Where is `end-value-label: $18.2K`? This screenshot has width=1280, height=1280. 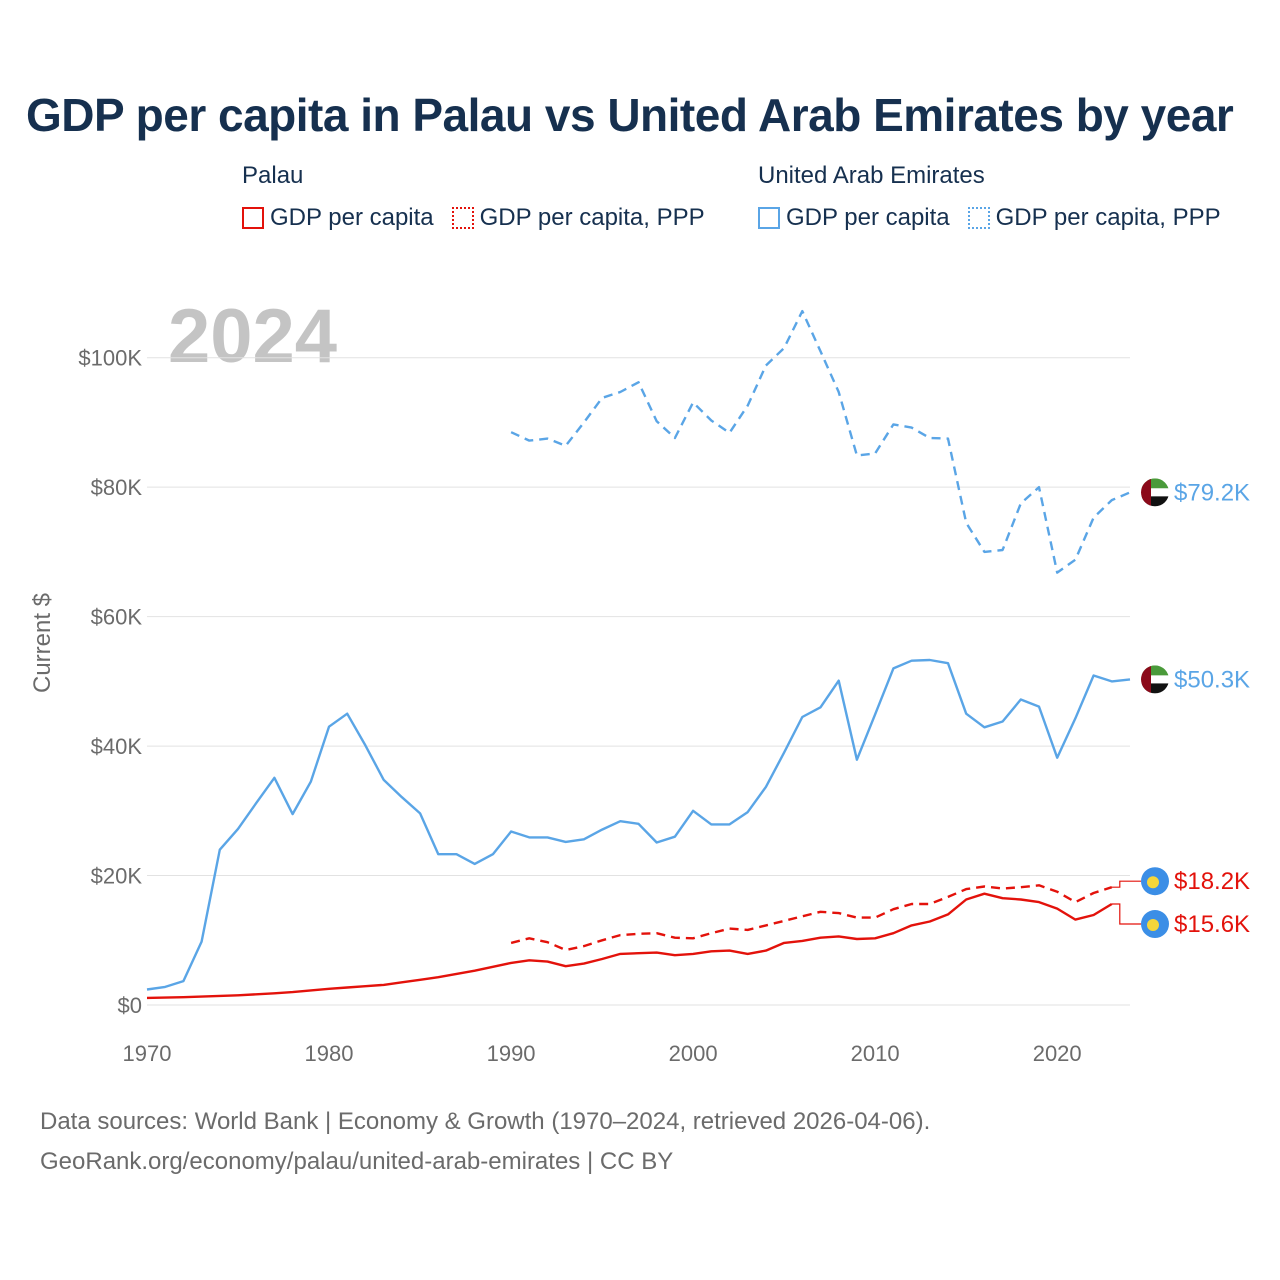
end-value-label: $18.2K is located at coordinates (1212, 881).